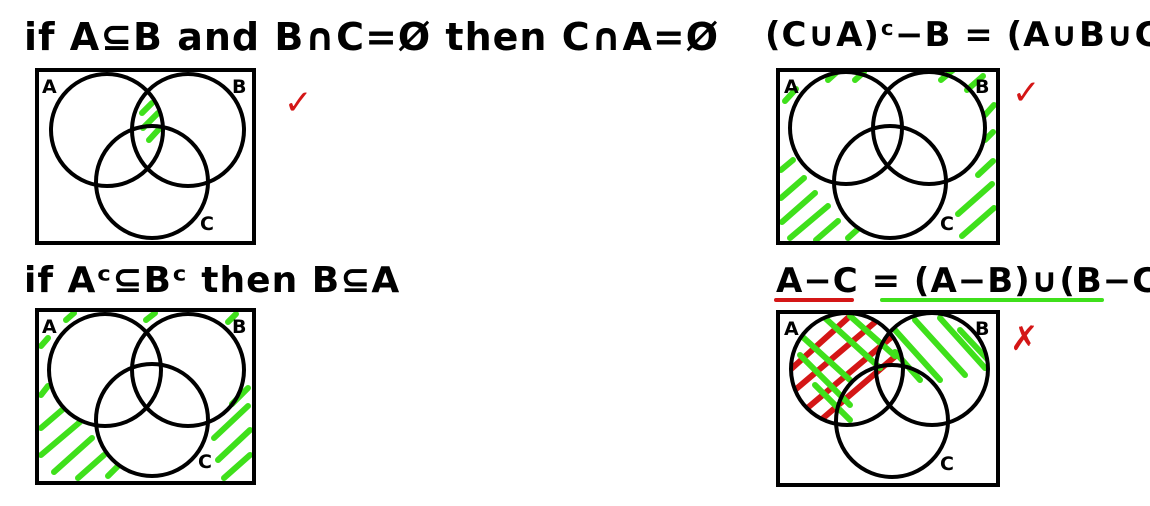  What do you see at coordinates (298, 103) in the screenshot?
I see `problem-1-check-mark: ✓` at bounding box center [298, 103].